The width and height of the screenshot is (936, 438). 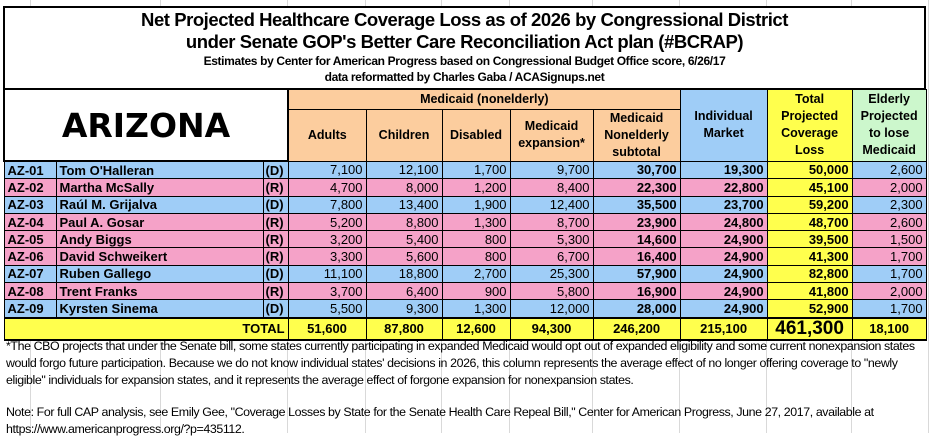 What do you see at coordinates (636, 170) in the screenshot?
I see `cell-subtotal: 30,700` at bounding box center [636, 170].